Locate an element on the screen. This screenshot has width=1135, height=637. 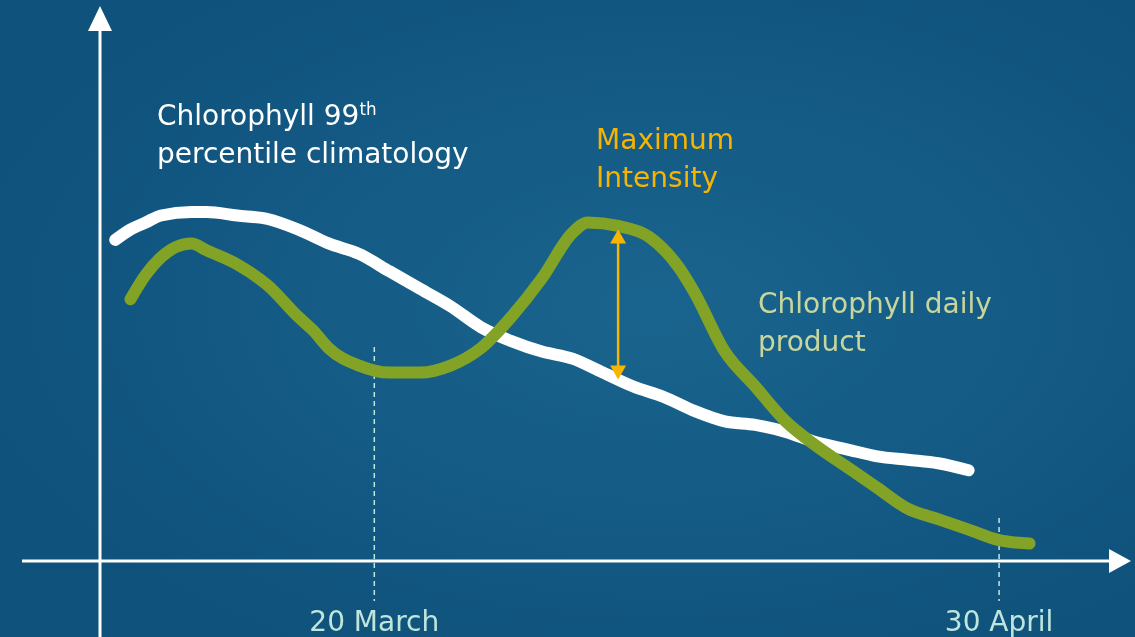
series-label: Chlorophyll daily product is located at coordinates (875, 322).